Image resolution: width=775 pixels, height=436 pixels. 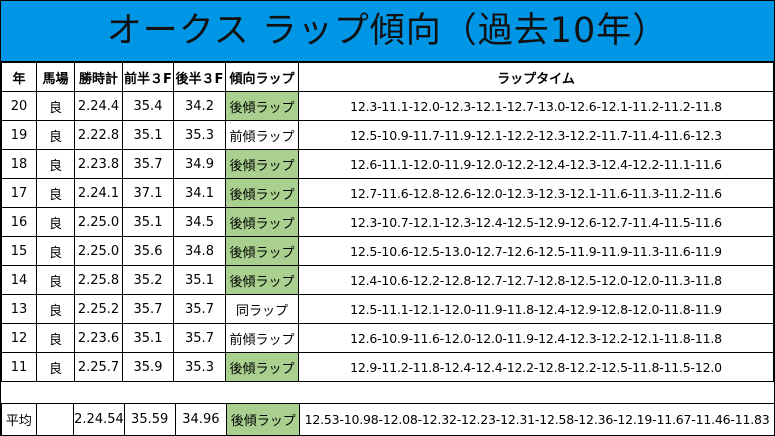 I want to click on cell-year: 12, so click(x=19, y=338).